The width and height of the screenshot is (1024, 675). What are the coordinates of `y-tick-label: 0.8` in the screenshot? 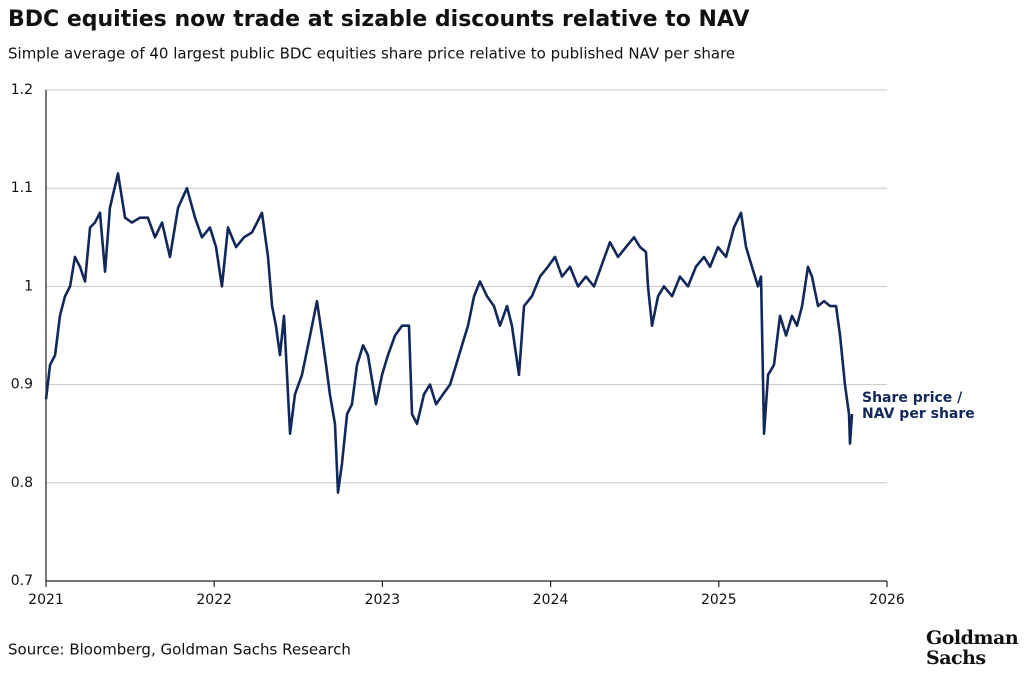 It's located at (22, 483).